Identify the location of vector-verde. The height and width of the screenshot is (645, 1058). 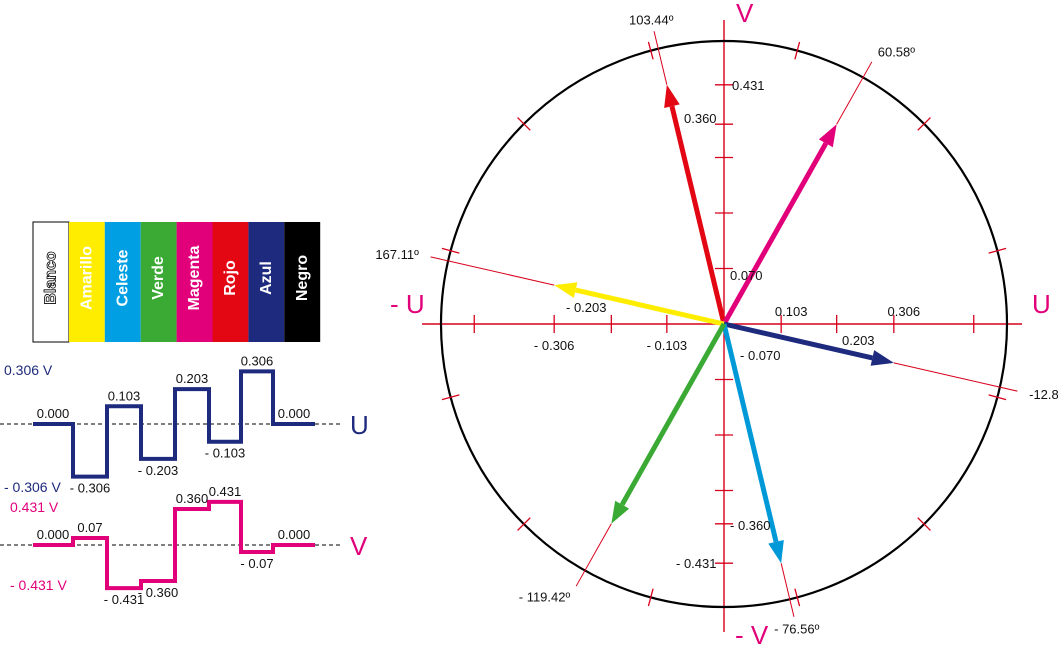
(673, 414).